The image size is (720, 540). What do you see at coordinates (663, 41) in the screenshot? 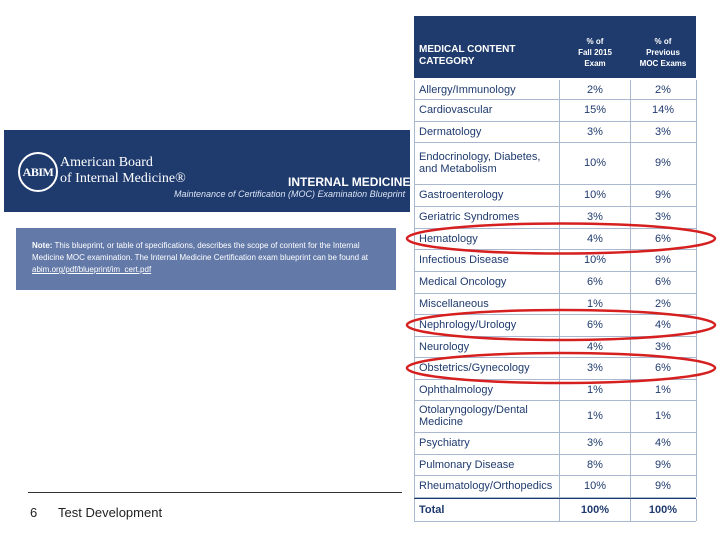
I see `header-previous-line-1: % of` at bounding box center [663, 41].